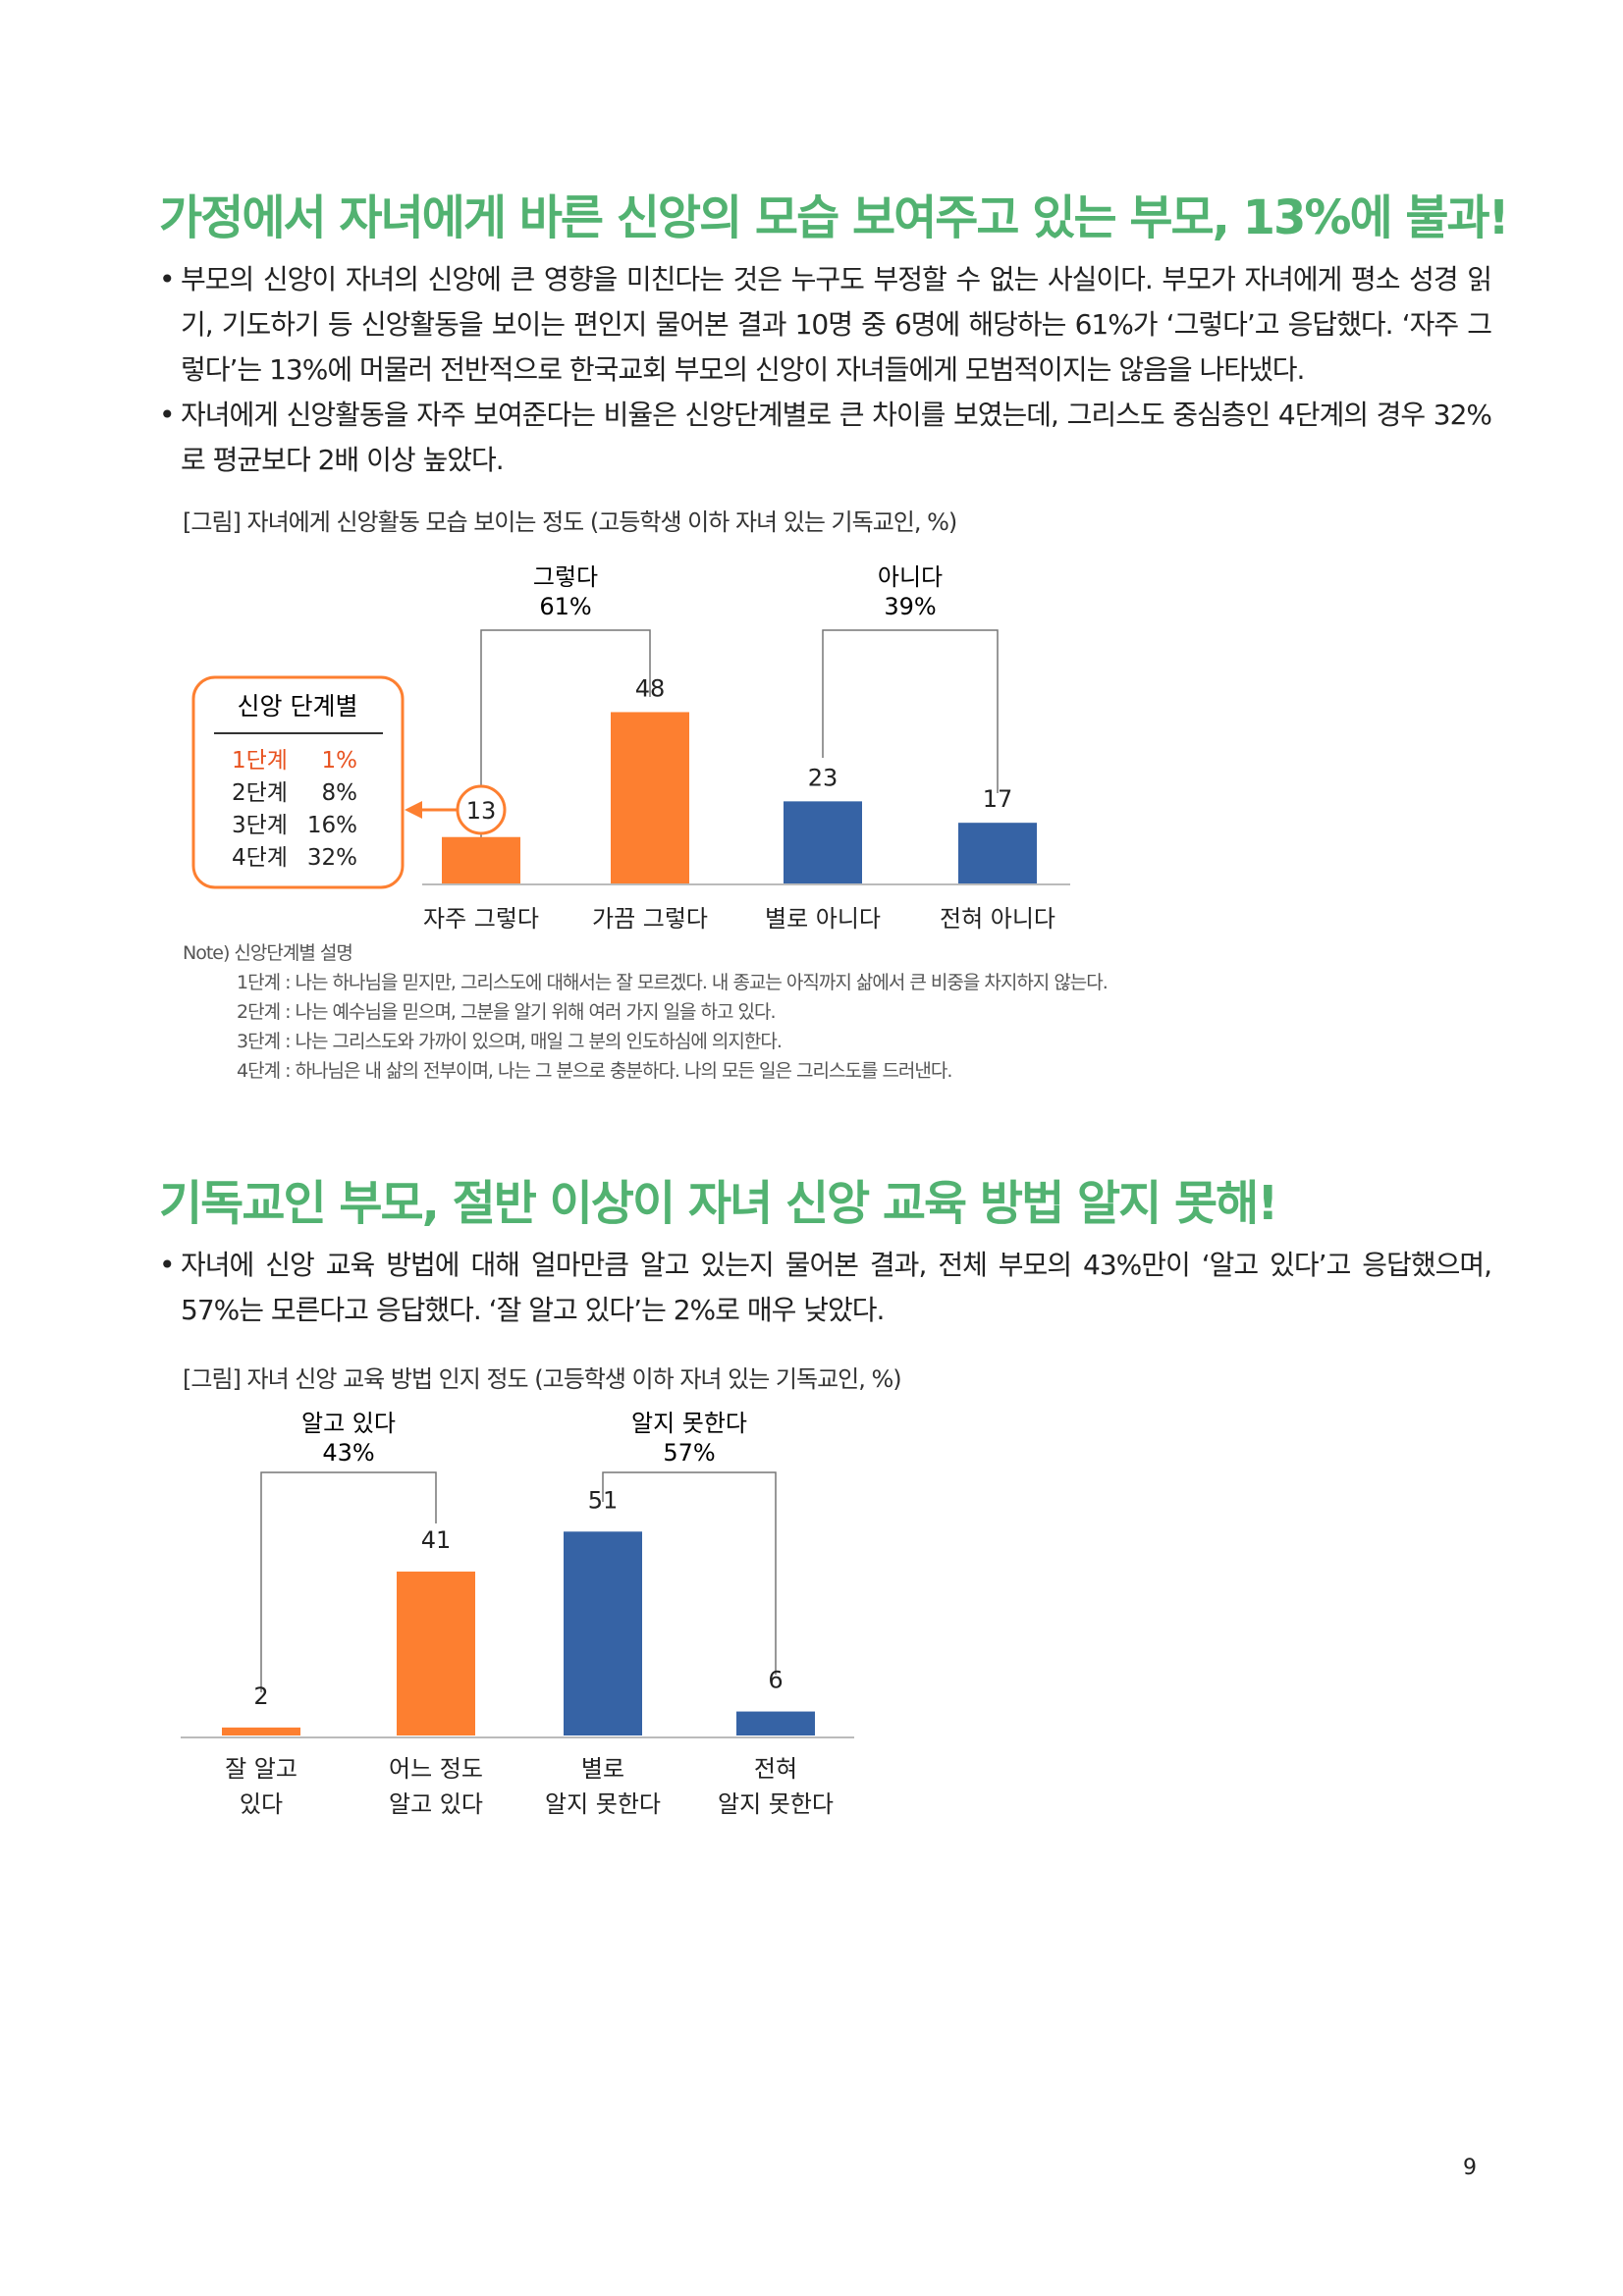 This screenshot has width=1623, height=2296. I want to click on section1-heading: 가정에서 자녀에게 바른 신앙의 모습 보여주고 있는 부모, 13%에 불과!, so click(834, 218).